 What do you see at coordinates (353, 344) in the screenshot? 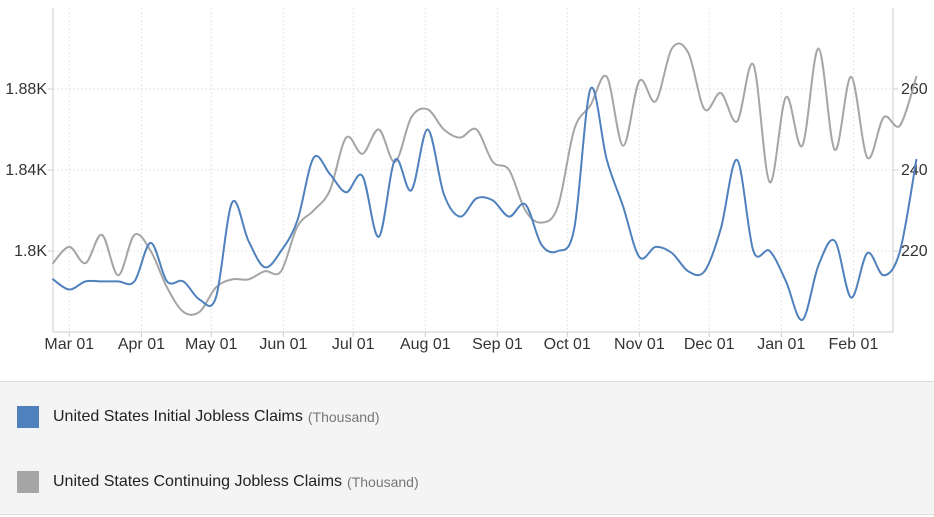
I see `x-tick-label: Jul 01` at bounding box center [353, 344].